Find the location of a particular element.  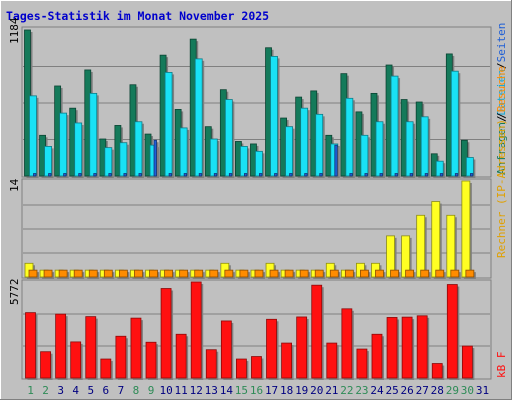

x-label-day-15: 15 is located at coordinates (241, 390).